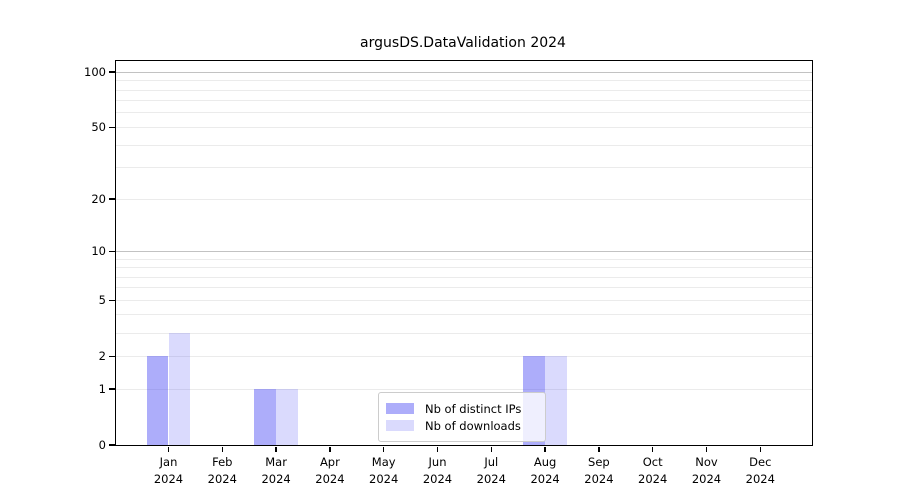 This screenshot has height=500, width=900. Describe the element at coordinates (102, 445) in the screenshot. I see `y-tick-label: 0` at that location.